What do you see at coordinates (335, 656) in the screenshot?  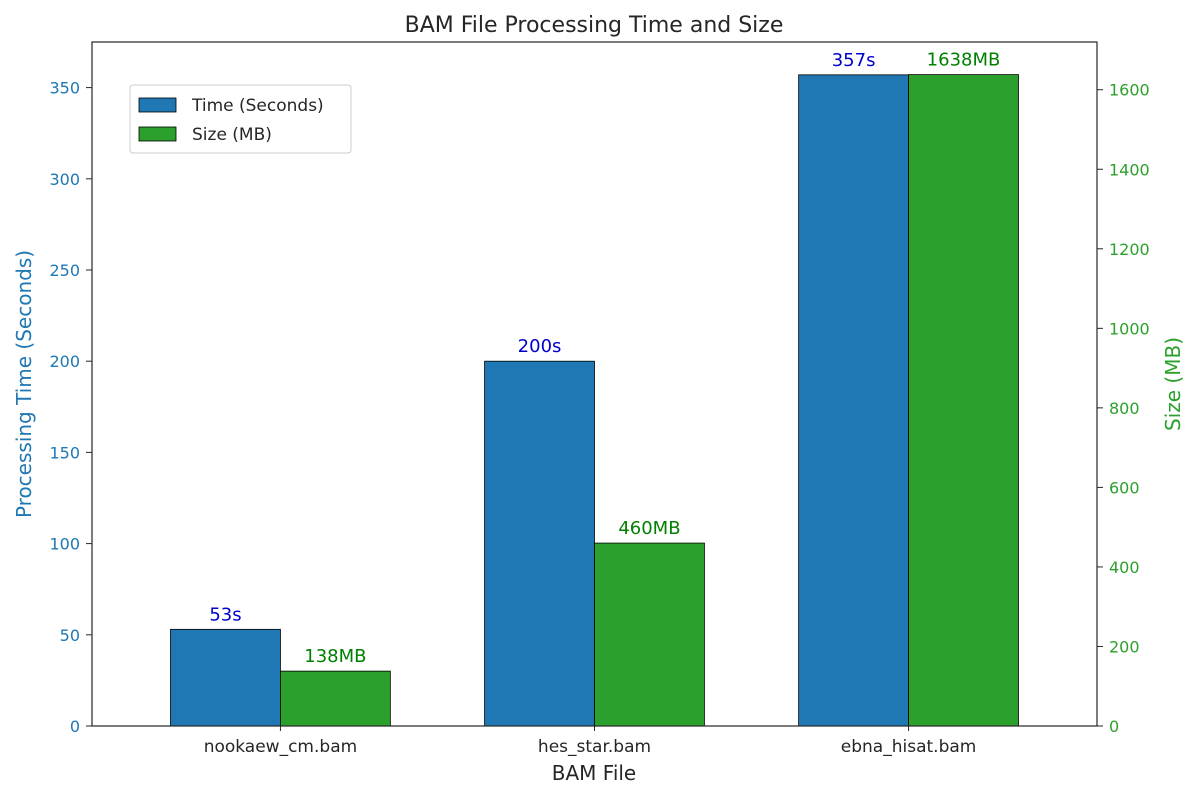 I see `bar-value-label: 138MB` at bounding box center [335, 656].